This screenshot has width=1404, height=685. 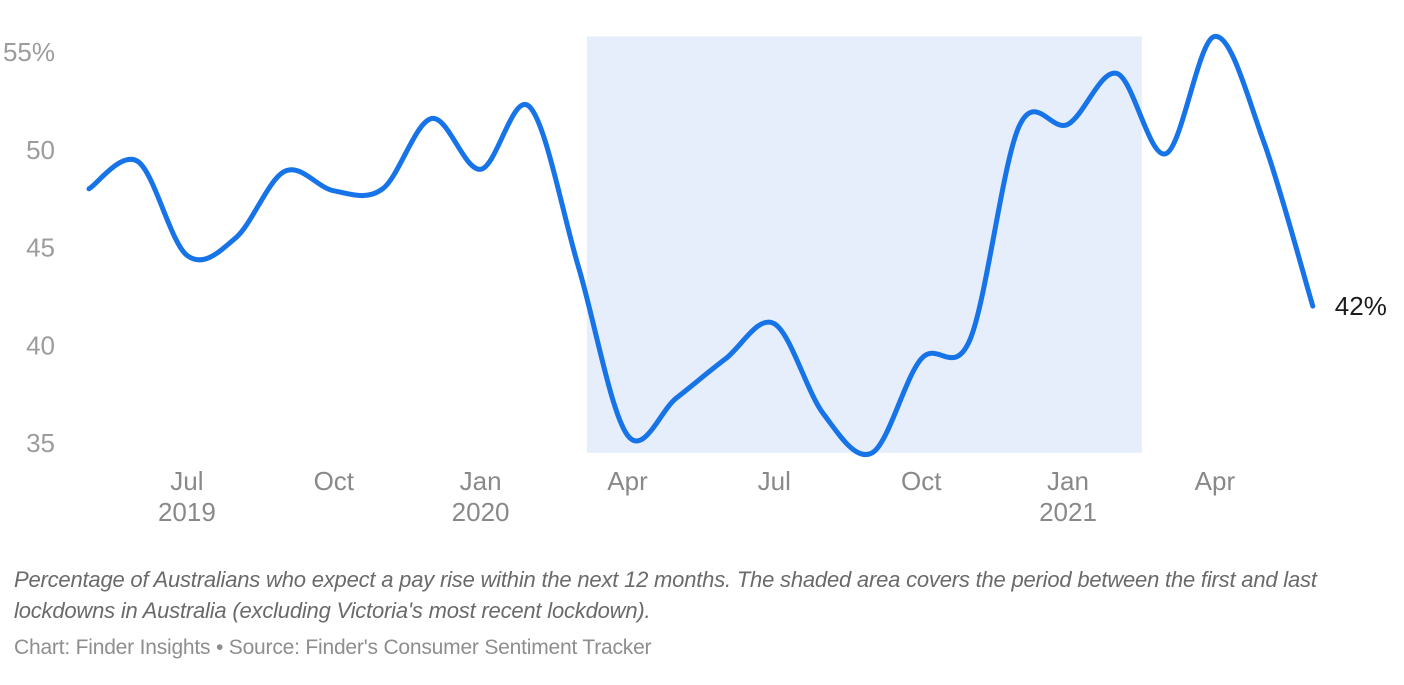 What do you see at coordinates (40, 345) in the screenshot?
I see `y-axis-tick-label: 40` at bounding box center [40, 345].